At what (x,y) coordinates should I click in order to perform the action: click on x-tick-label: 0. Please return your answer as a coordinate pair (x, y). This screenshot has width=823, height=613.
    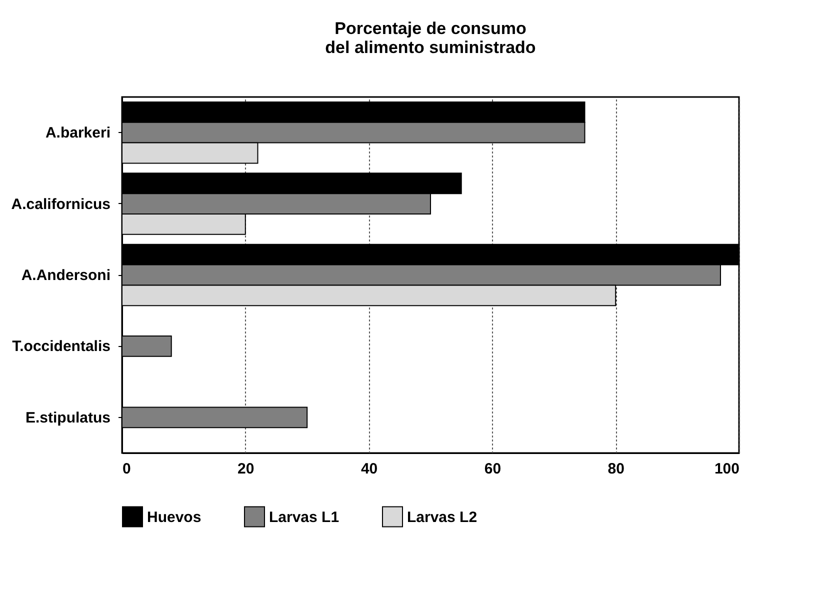
    Looking at the image, I should click on (126, 469).